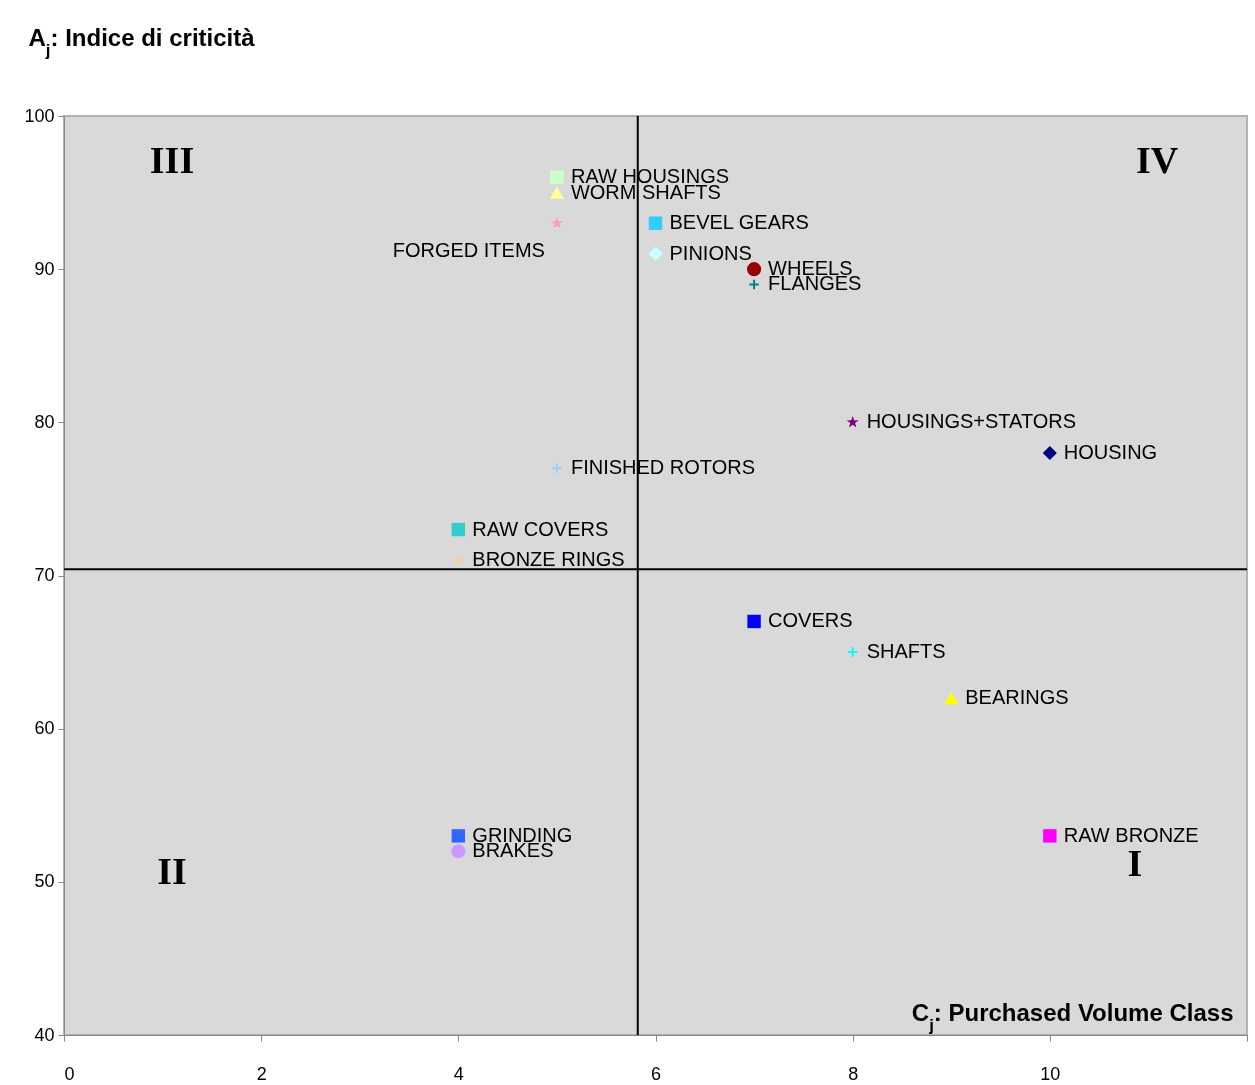 The width and height of the screenshot is (1255, 1085). What do you see at coordinates (1072, 1016) in the screenshot?
I see `x-axis-title: C$_{j}$: Purchased Volume Class` at bounding box center [1072, 1016].